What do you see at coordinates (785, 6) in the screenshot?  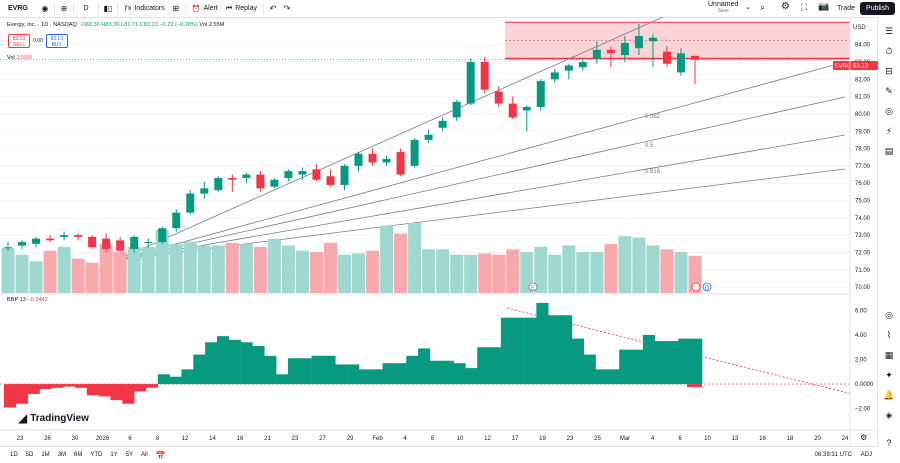 I see `settings-gear-icon: ⚙` at bounding box center [785, 6].